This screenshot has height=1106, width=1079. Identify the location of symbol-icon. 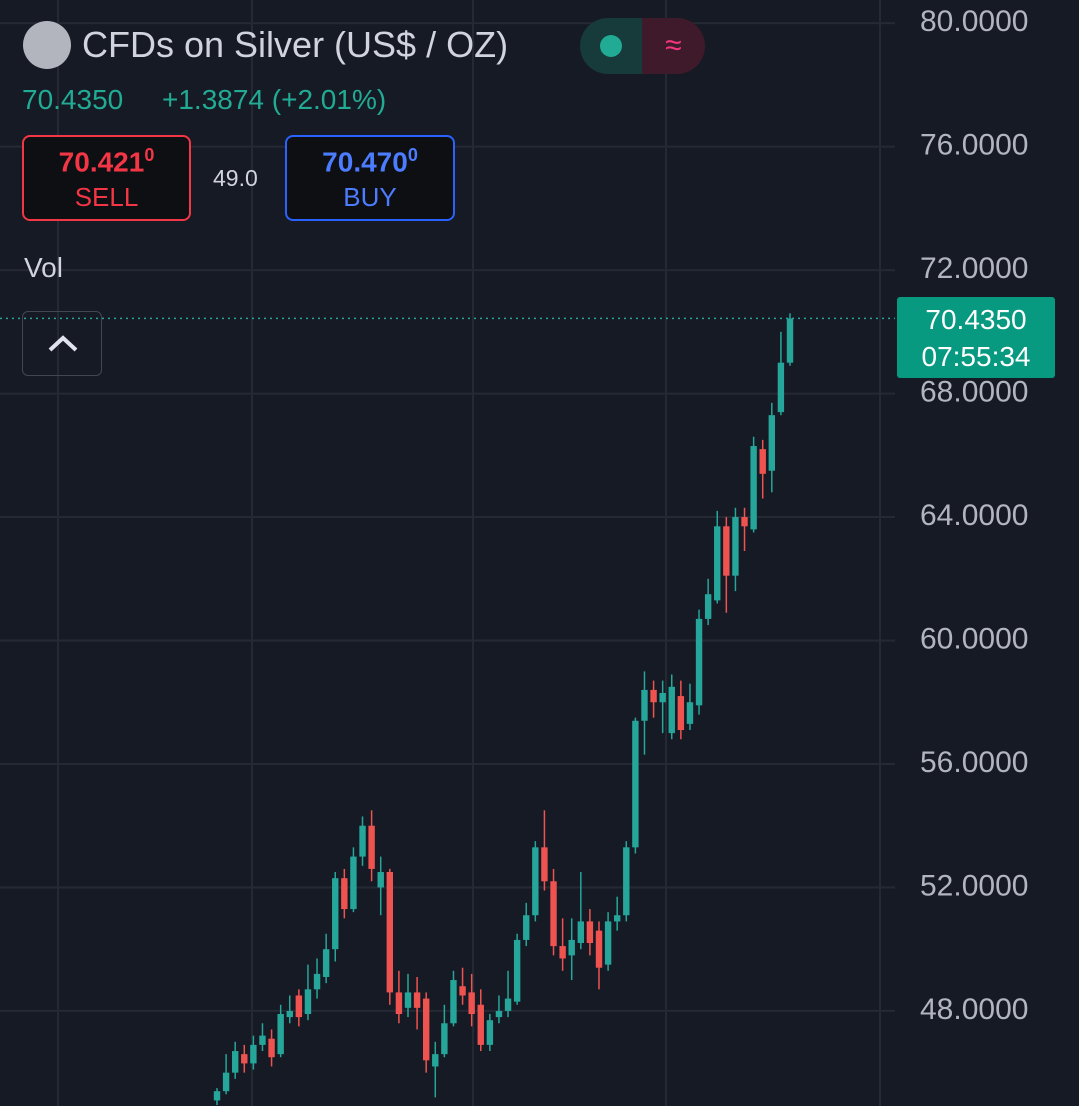
(47, 45).